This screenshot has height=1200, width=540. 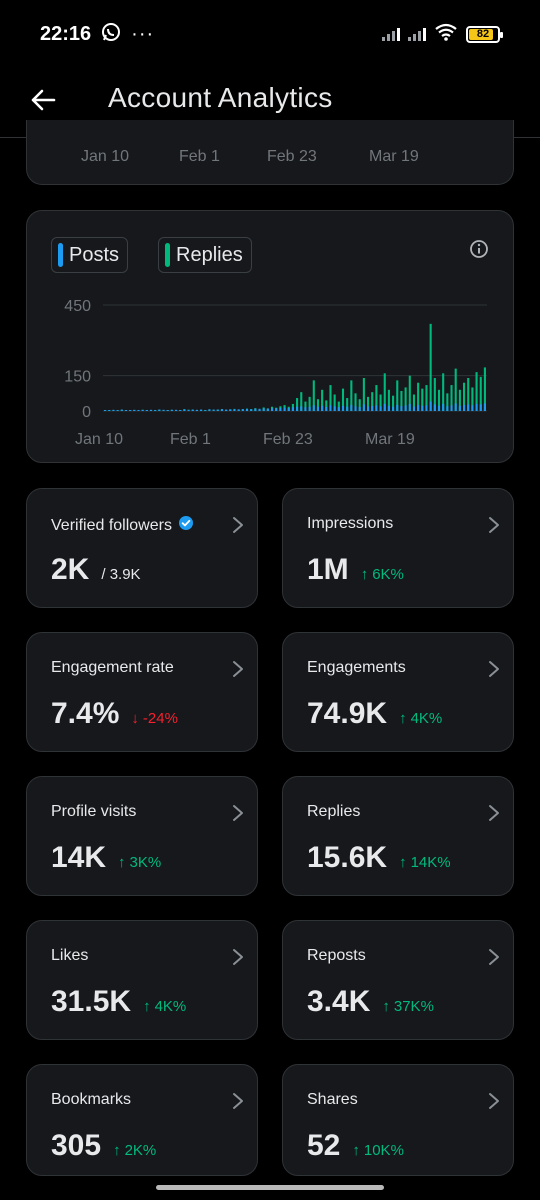 What do you see at coordinates (90, 255) in the screenshot?
I see `legend-posts: Posts` at bounding box center [90, 255].